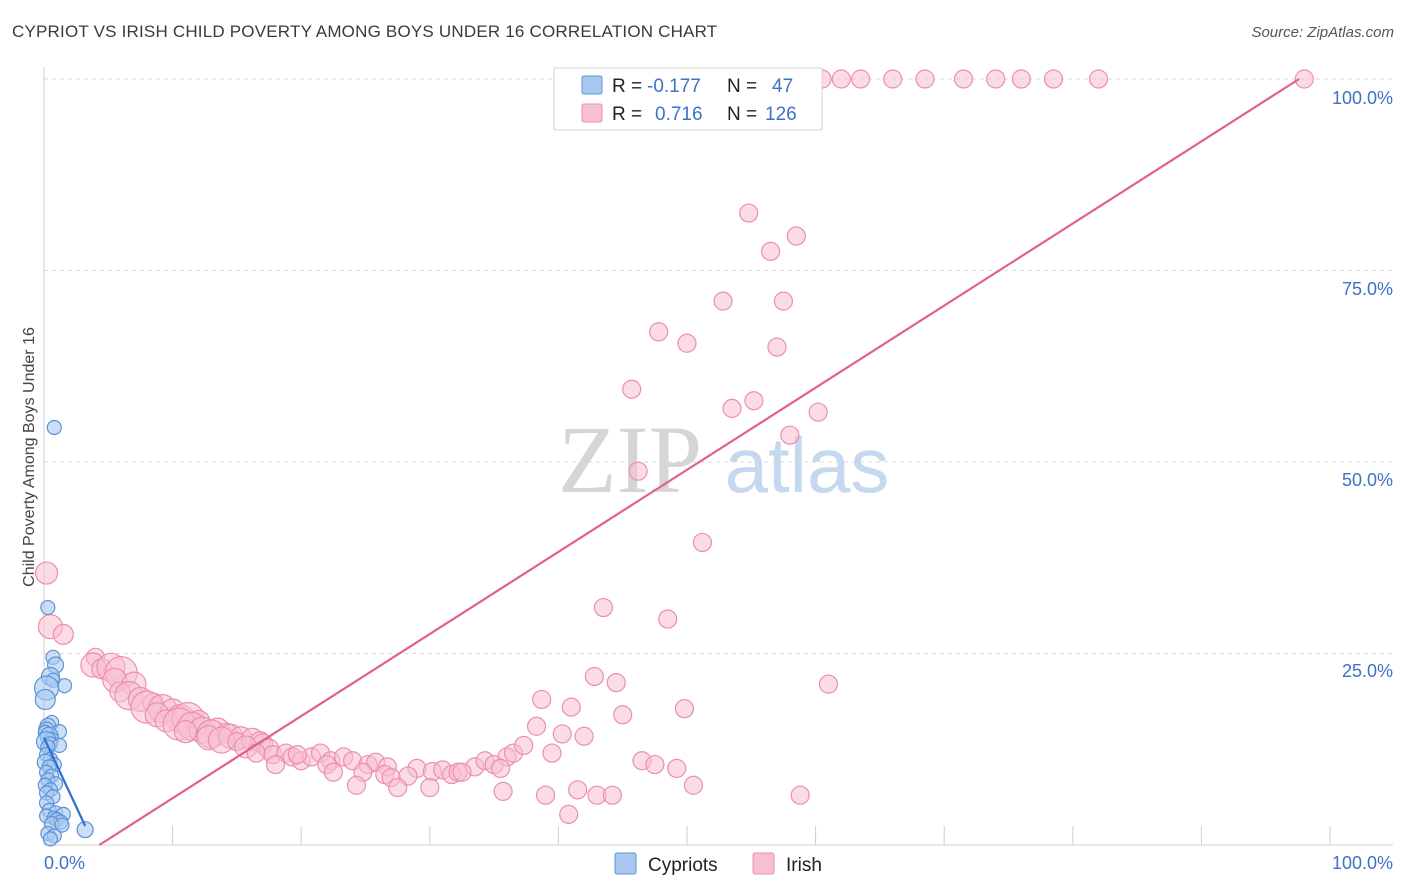 The image size is (1406, 892). Describe the element at coordinates (1362, 98) in the screenshot. I see `y-tick-label-100: 100.0%` at that location.